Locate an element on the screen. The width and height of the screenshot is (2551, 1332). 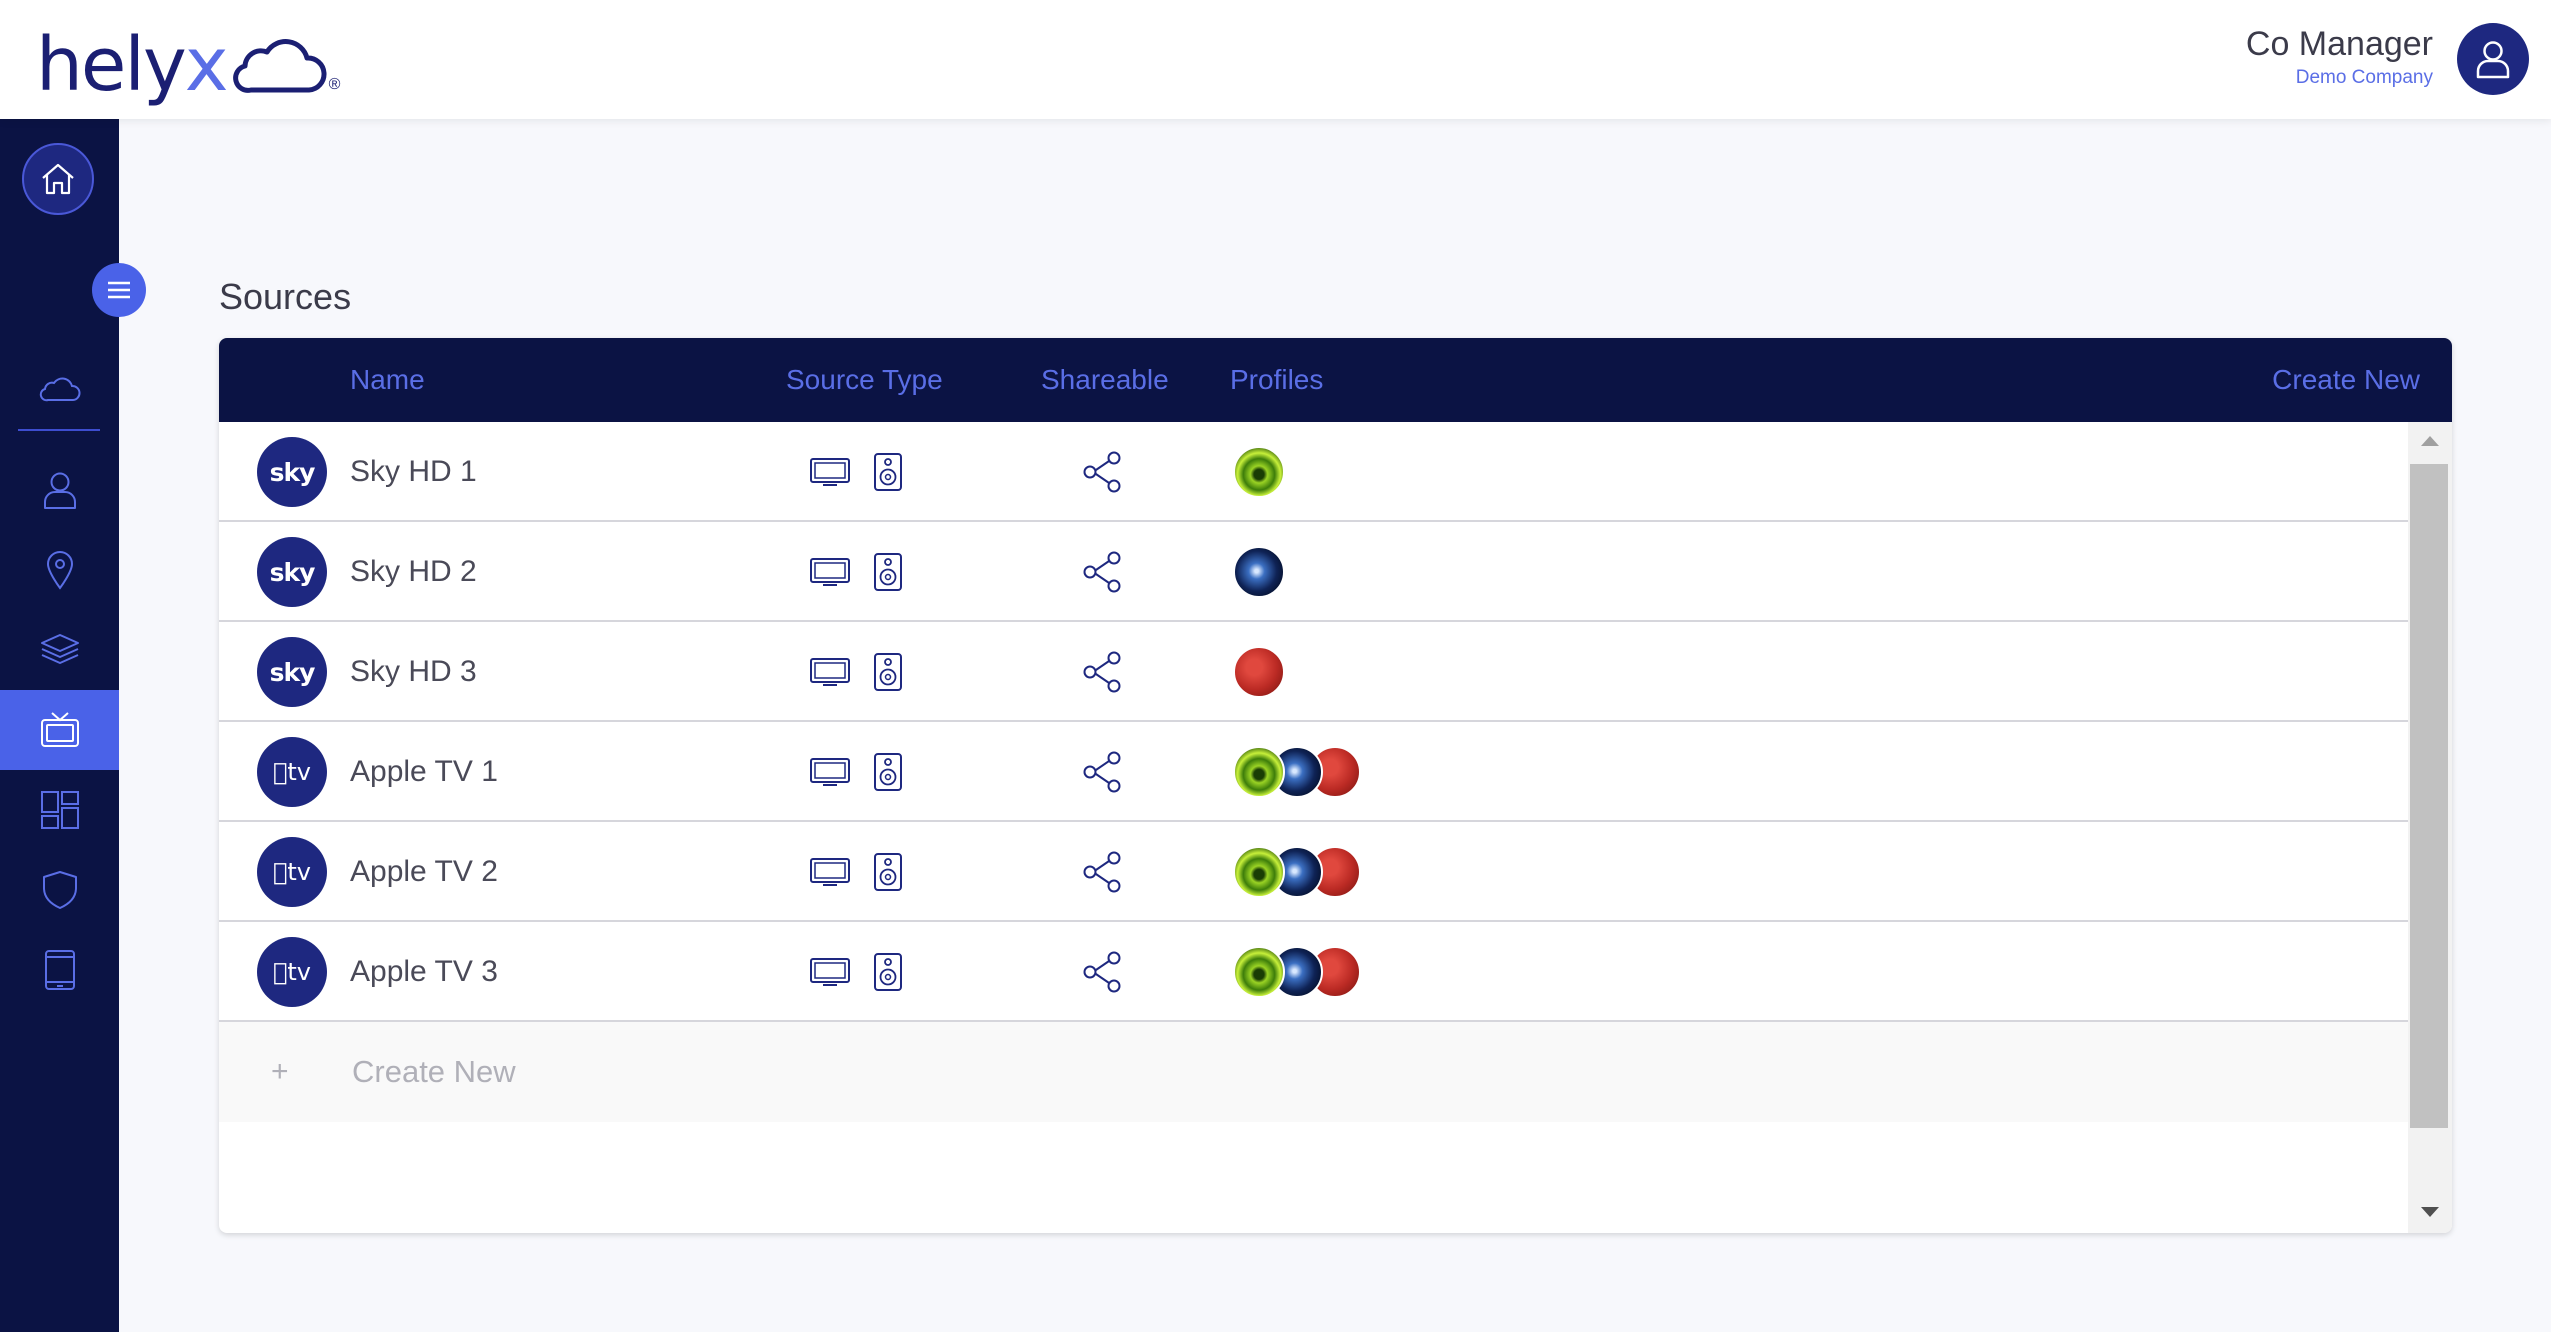
location-pin-icon is located at coordinates (59, 570).